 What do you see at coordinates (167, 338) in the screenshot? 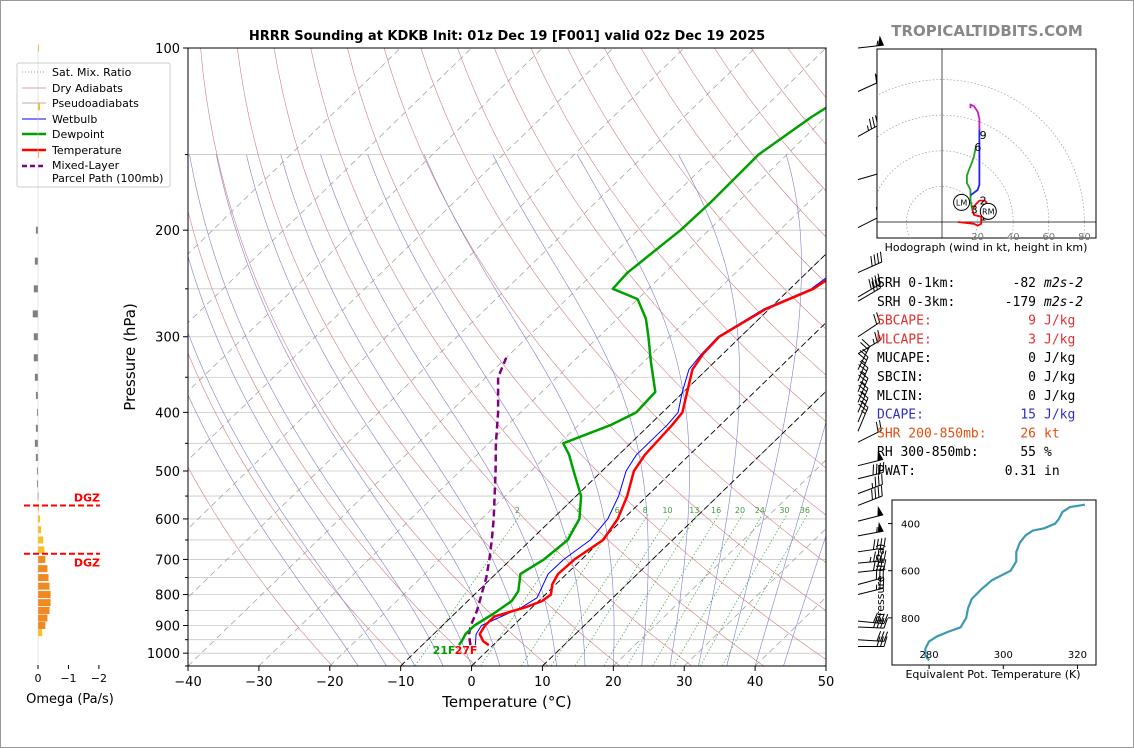
I see `y-tick-label: 300` at bounding box center [167, 338].